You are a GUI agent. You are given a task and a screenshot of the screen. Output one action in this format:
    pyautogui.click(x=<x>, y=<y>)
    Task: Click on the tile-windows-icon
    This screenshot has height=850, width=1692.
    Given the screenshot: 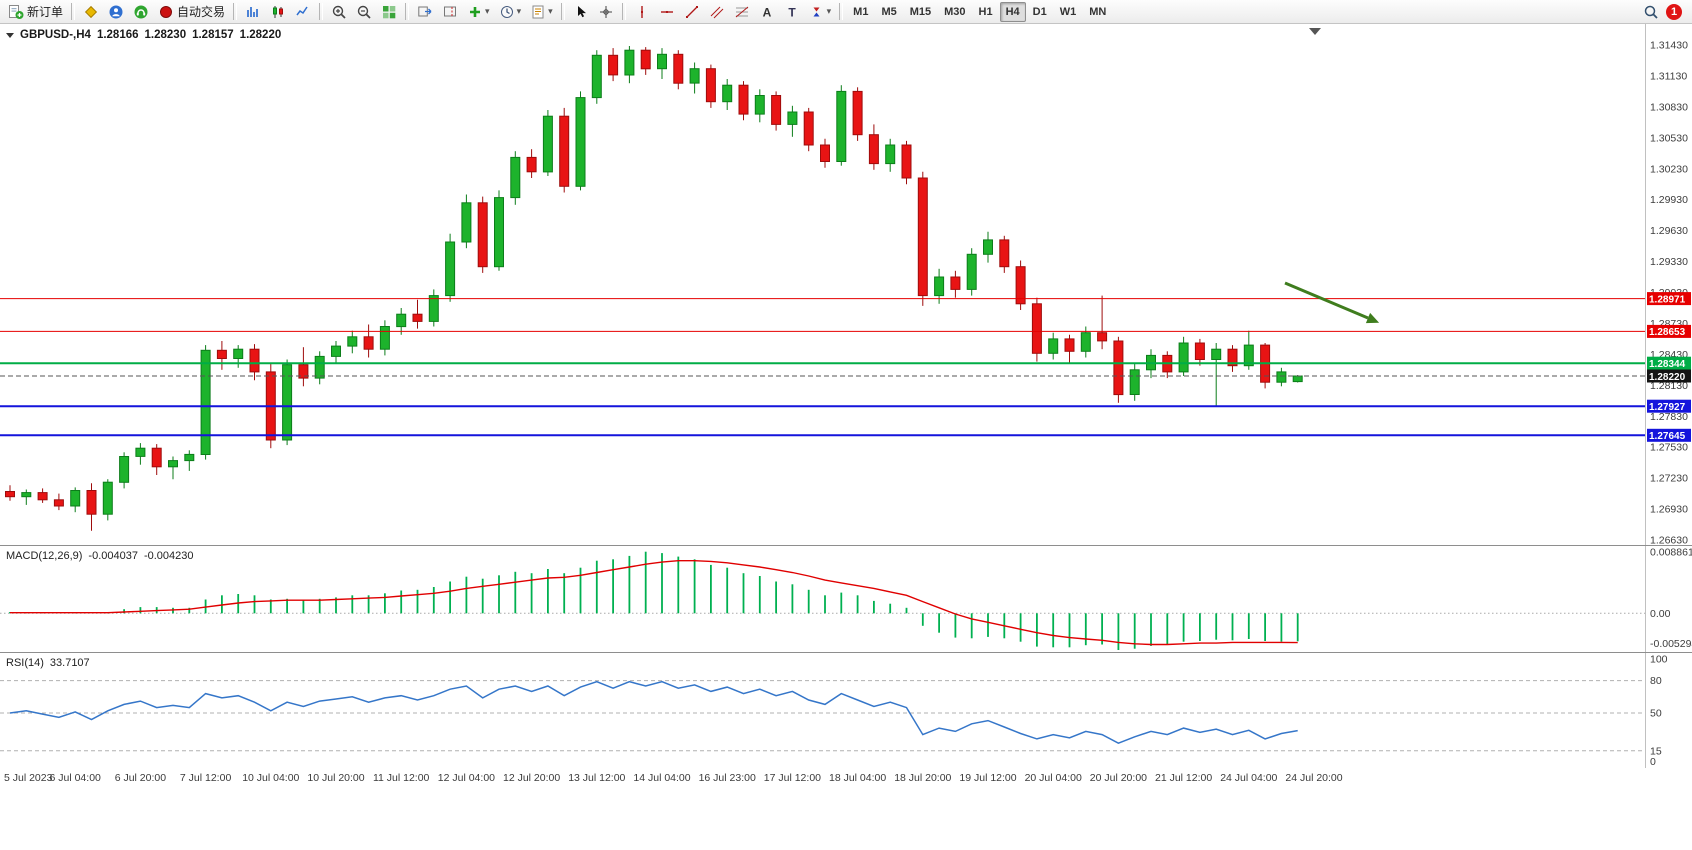 What is the action you would take?
    pyautogui.click(x=389, y=12)
    